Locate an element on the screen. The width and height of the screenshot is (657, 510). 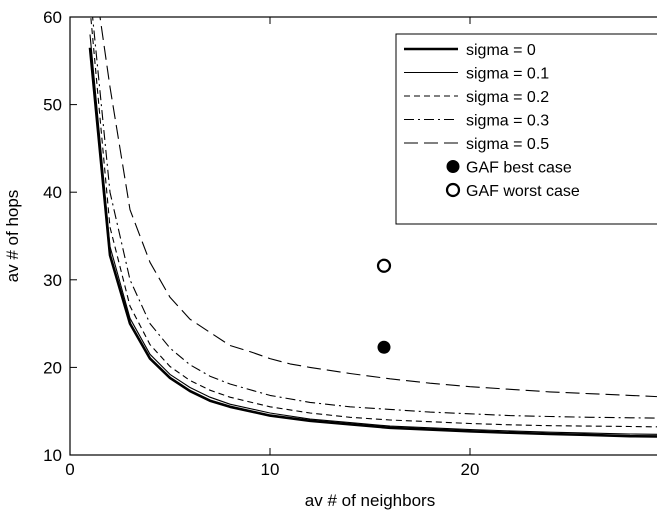
x-axis-label: av # of neighbors is located at coordinates (370, 500).